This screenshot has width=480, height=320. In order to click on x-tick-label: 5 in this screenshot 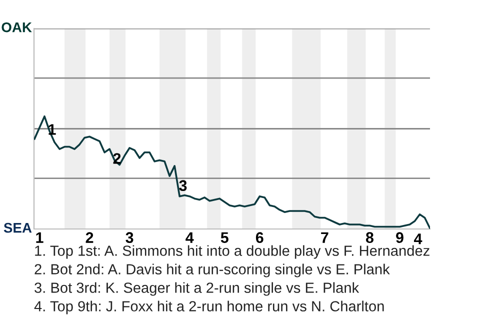, I will do `click(224, 237)`.